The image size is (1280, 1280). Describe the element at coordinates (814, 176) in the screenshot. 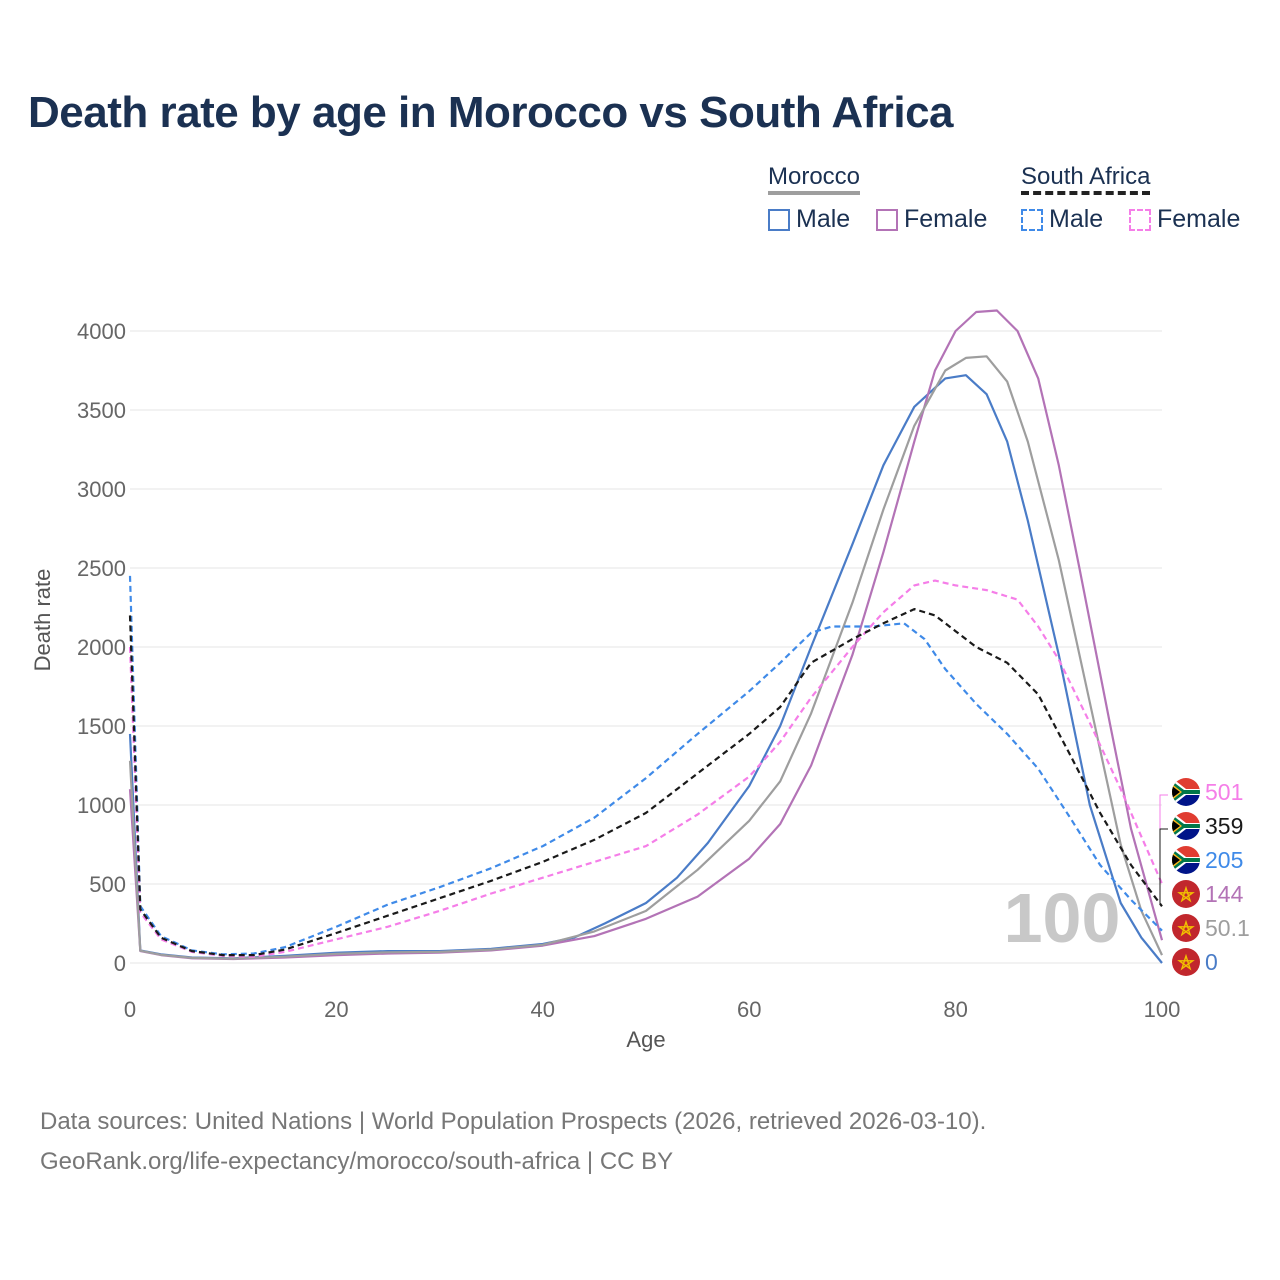

I see `legend-morocco-label: Morocco` at that location.